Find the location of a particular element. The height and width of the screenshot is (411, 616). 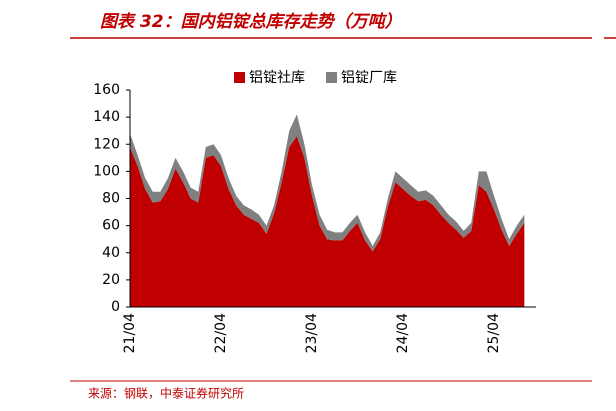

y-tick-label: 140 is located at coordinates (106, 117).